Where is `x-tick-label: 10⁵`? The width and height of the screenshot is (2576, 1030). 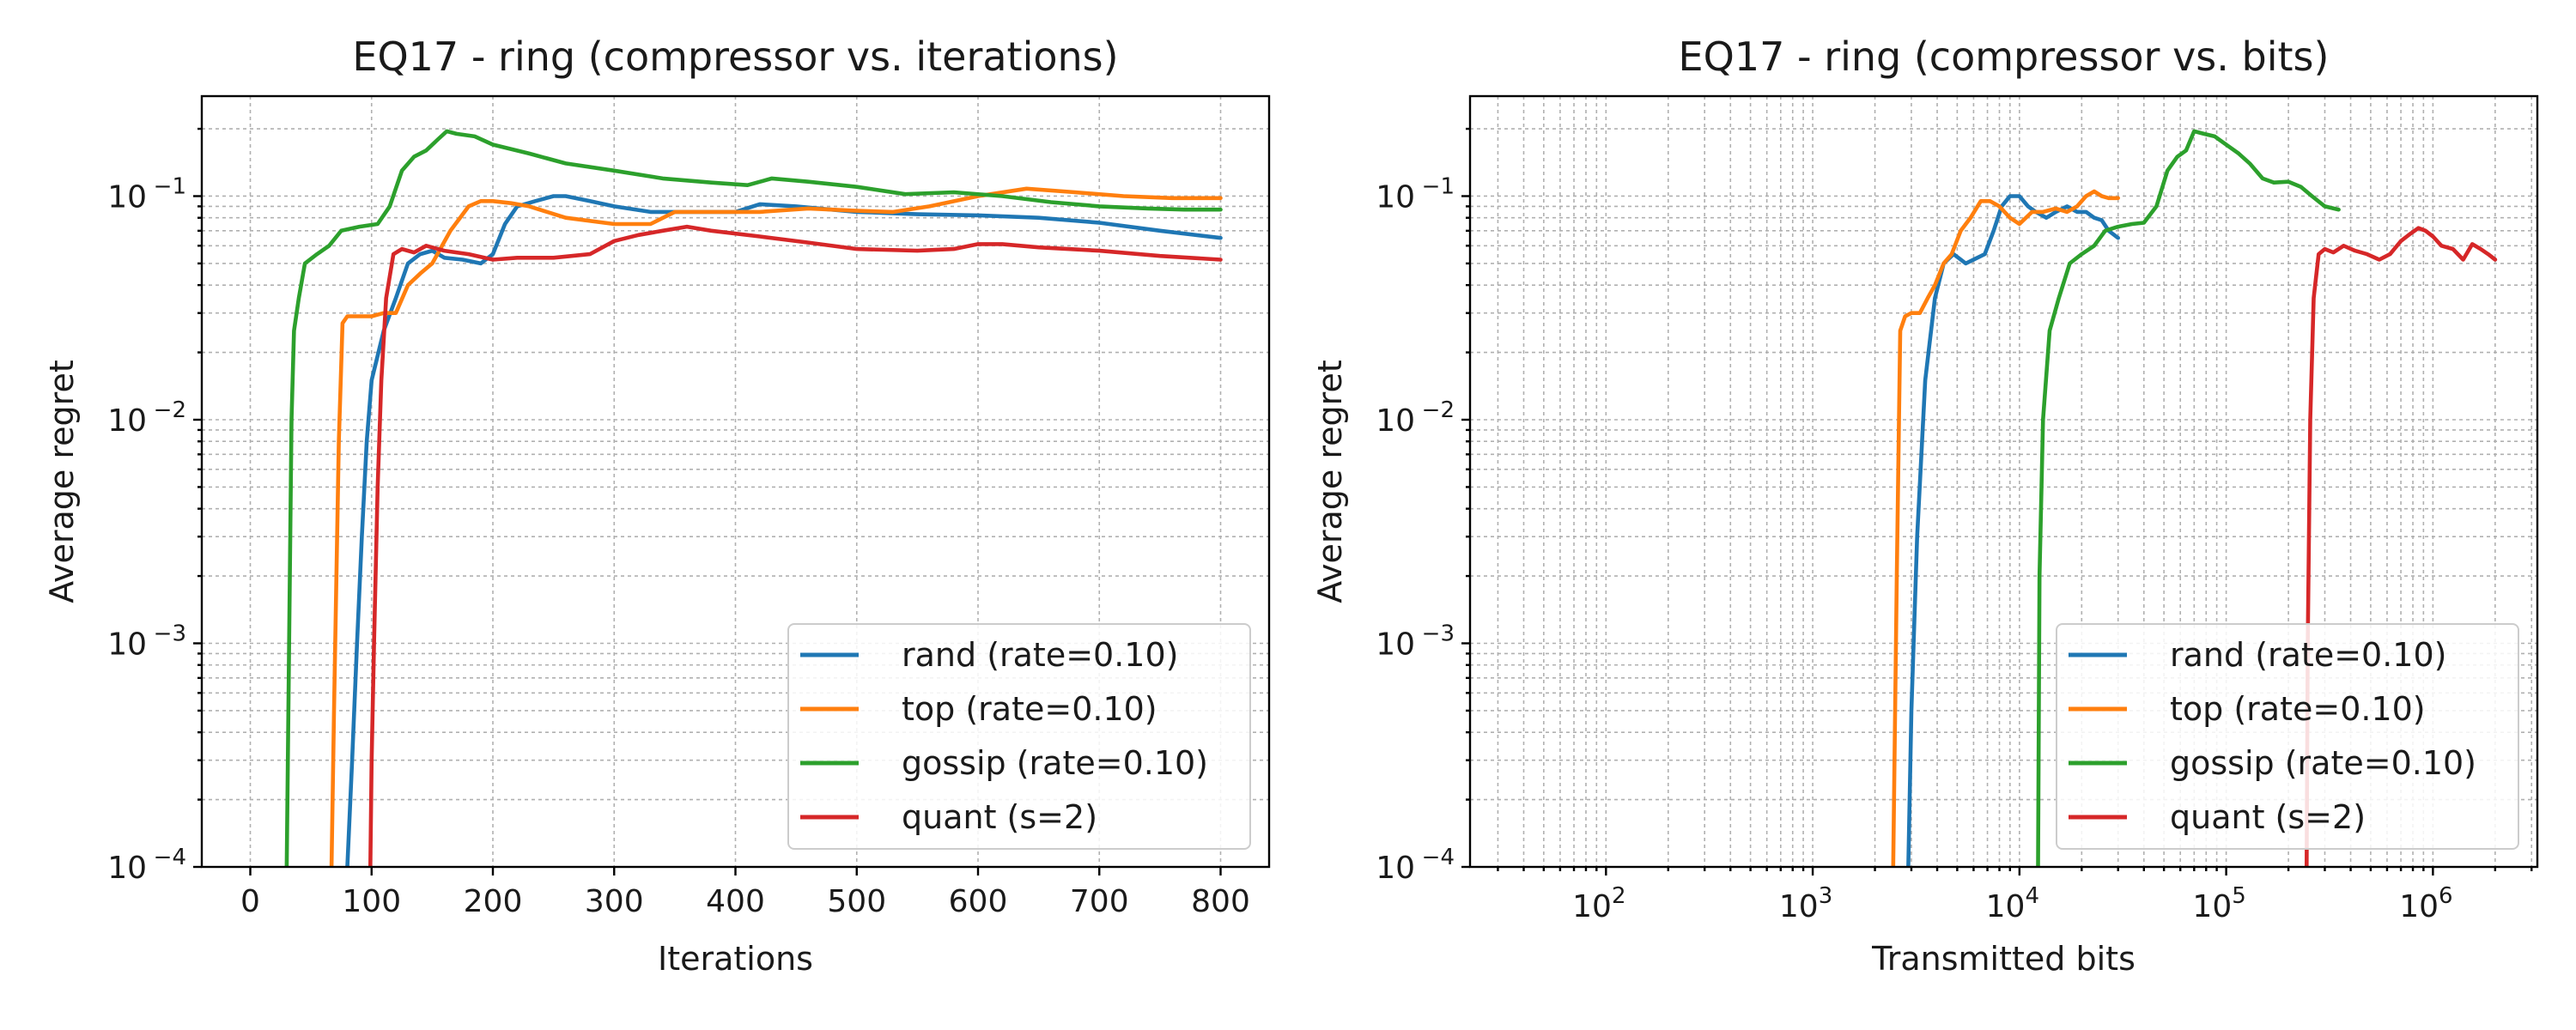
x-tick-label: 10⁵ is located at coordinates (2218, 903).